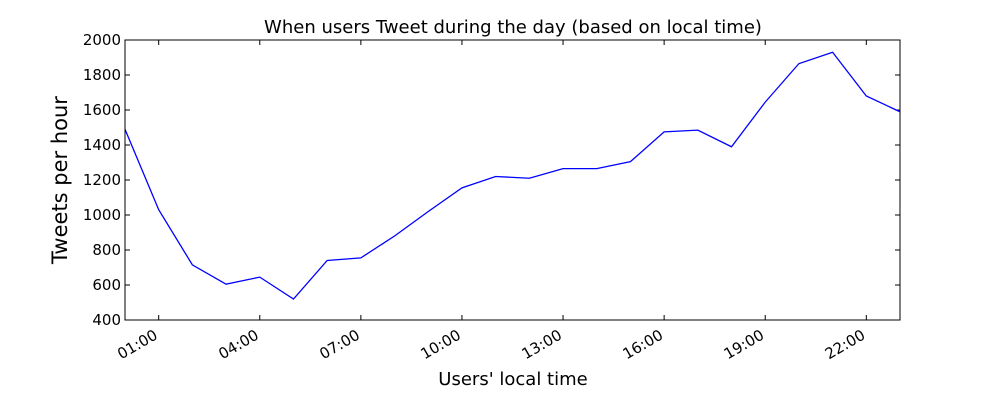 The height and width of the screenshot is (400, 1000). What do you see at coordinates (238, 344) in the screenshot?
I see `x-tick-label: 04:00` at bounding box center [238, 344].